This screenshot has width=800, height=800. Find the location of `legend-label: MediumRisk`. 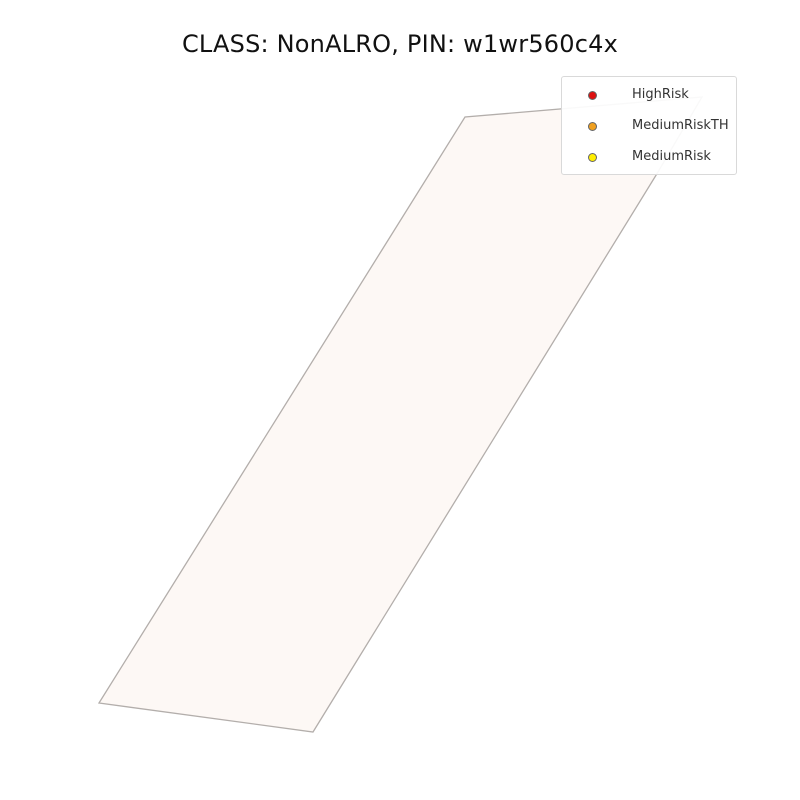

legend-label: MediumRisk is located at coordinates (671, 156).